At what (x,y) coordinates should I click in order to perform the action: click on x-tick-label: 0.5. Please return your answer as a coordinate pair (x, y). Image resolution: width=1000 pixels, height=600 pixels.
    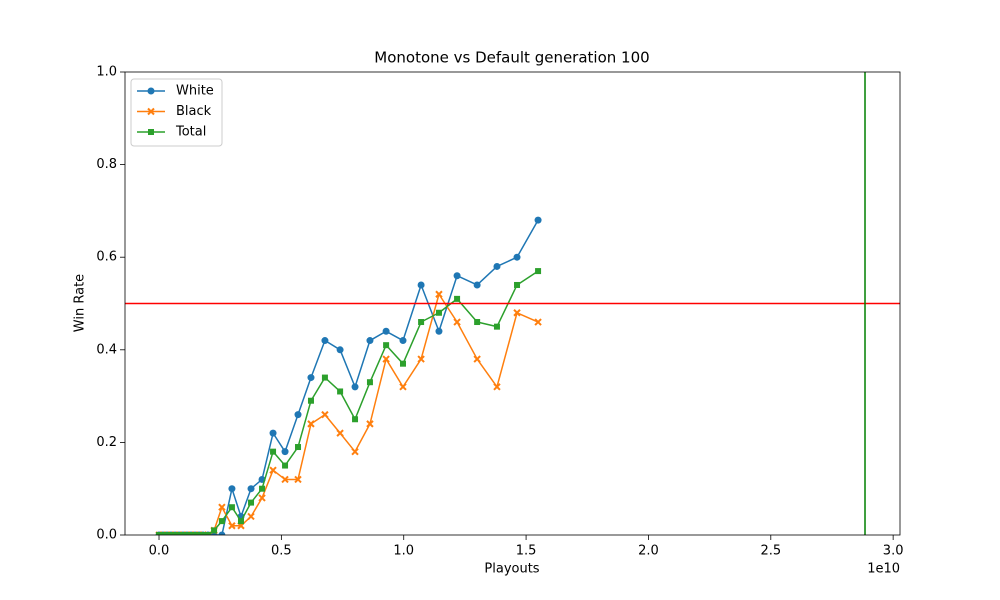
    Looking at the image, I should click on (281, 551).